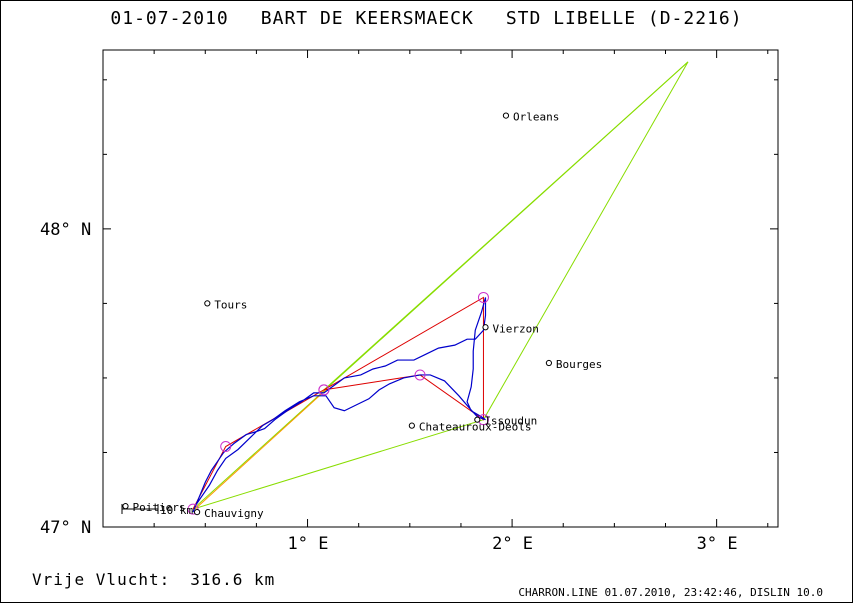 Image resolution: width=853 pixels, height=603 pixels. What do you see at coordinates (510, 421) in the screenshot?
I see `place-label-4: Issoudun` at bounding box center [510, 421].